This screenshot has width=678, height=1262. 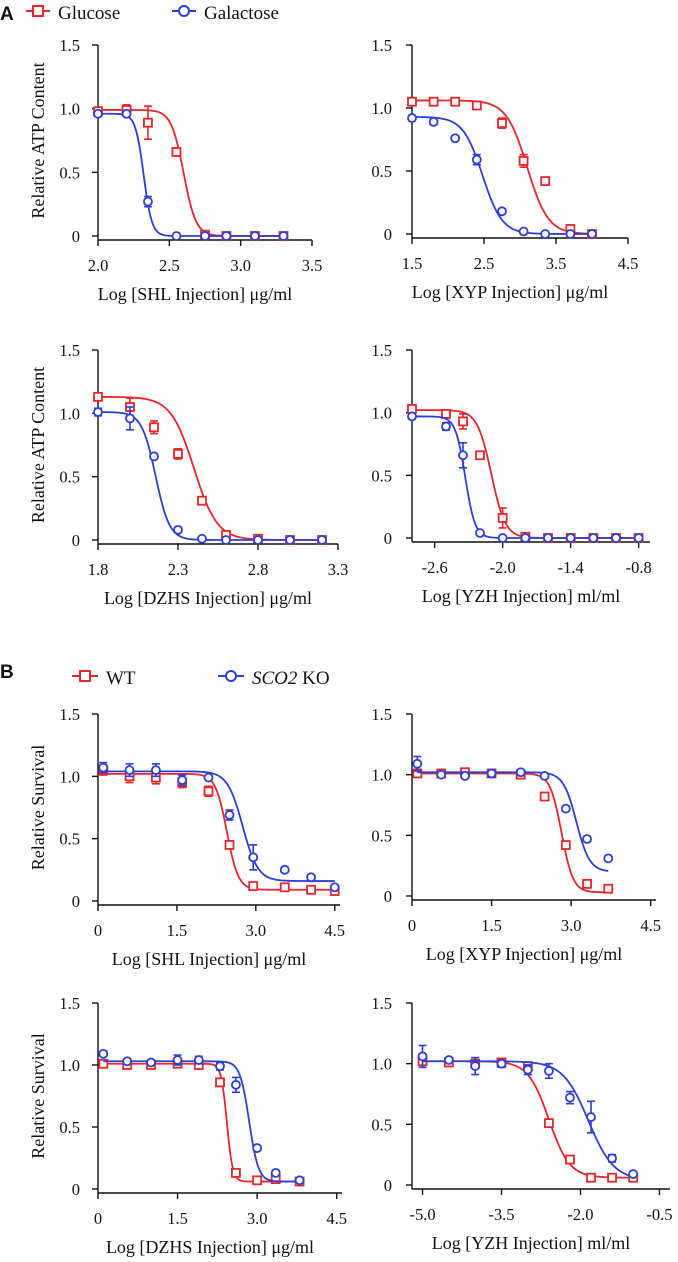 I want to click on x-axis-title: Log [SHL Injection] μg/ml, so click(x=195, y=294).